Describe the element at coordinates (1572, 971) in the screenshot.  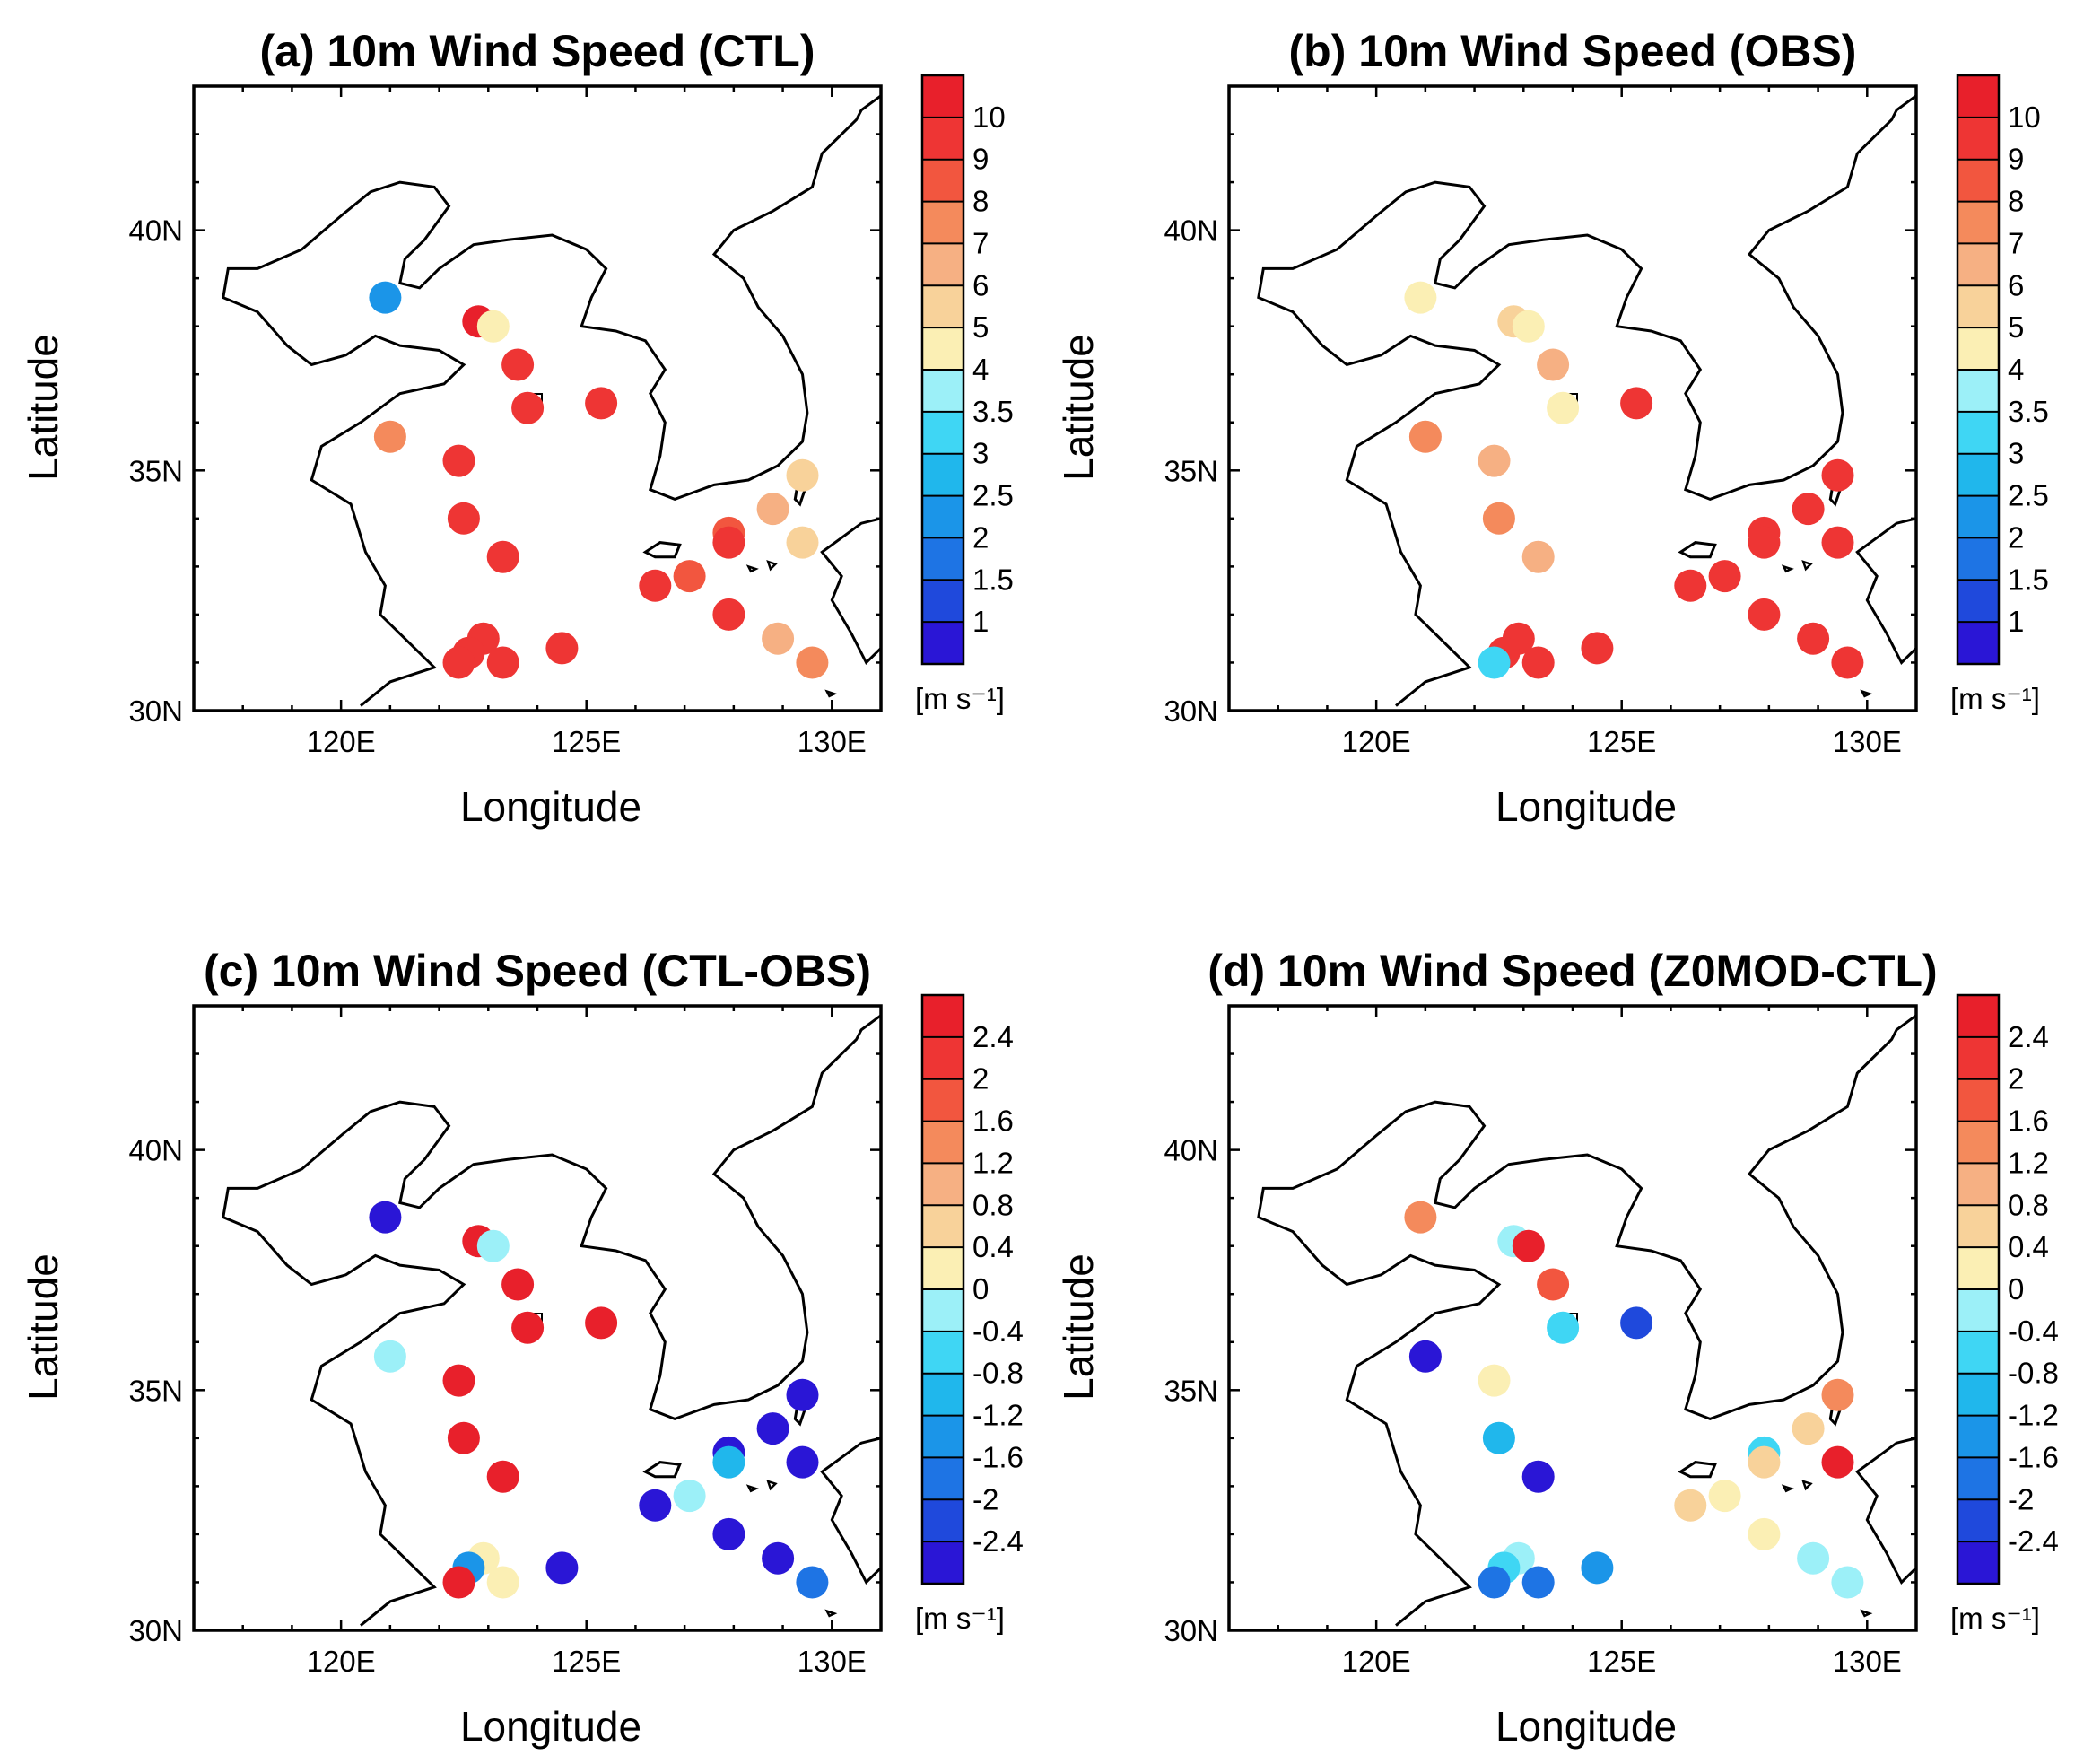
I see `panel-title: (d) 10m Wind Speed (Z0MOD-CTL)` at that location.